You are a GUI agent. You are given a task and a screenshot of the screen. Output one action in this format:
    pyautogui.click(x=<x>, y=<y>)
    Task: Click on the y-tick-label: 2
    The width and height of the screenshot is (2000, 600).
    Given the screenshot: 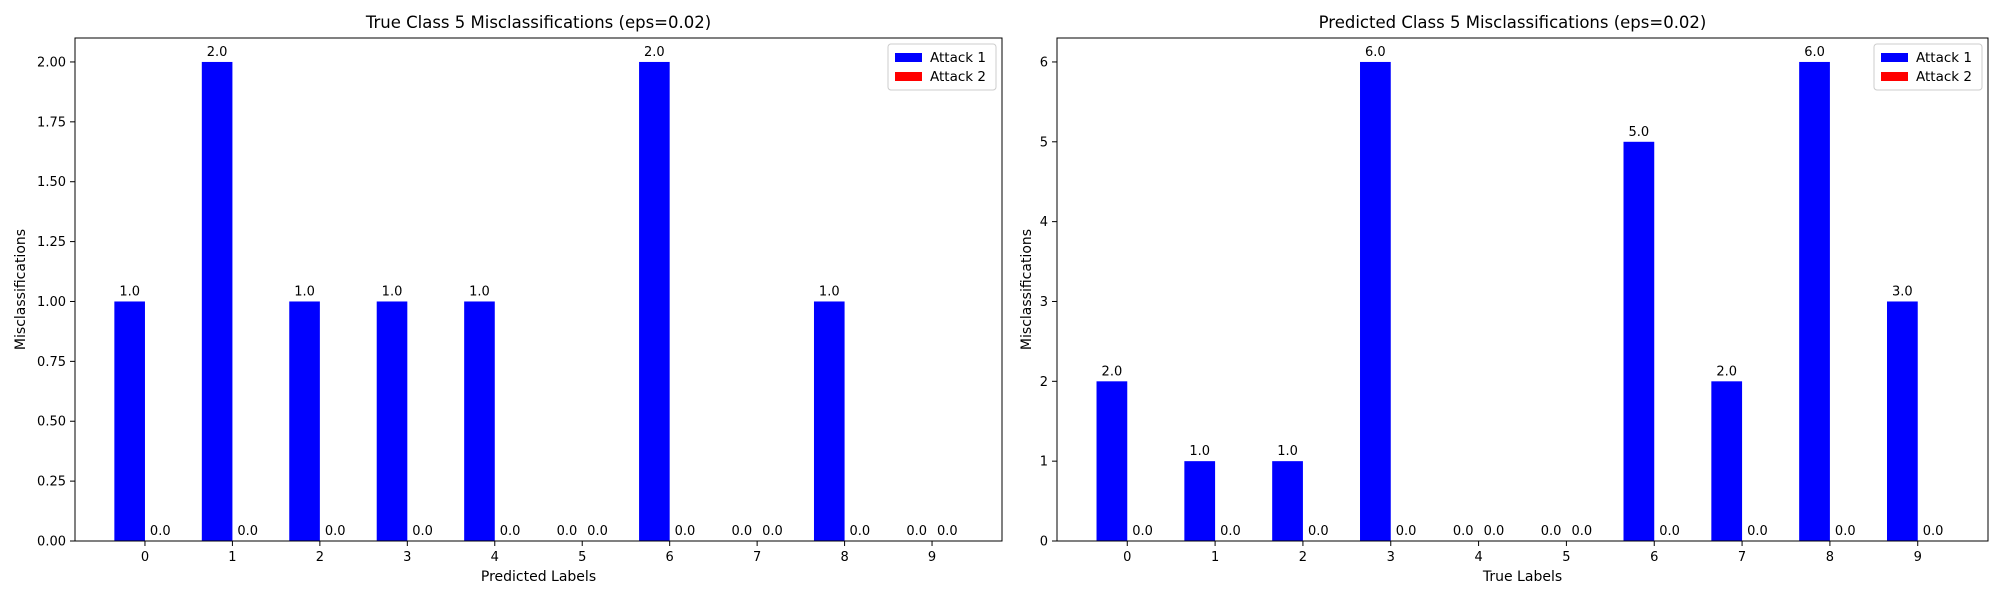 What is the action you would take?
    pyautogui.click(x=1044, y=382)
    